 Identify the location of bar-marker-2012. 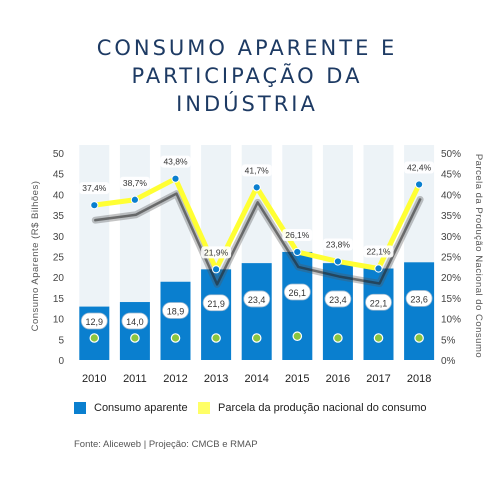
(175, 338).